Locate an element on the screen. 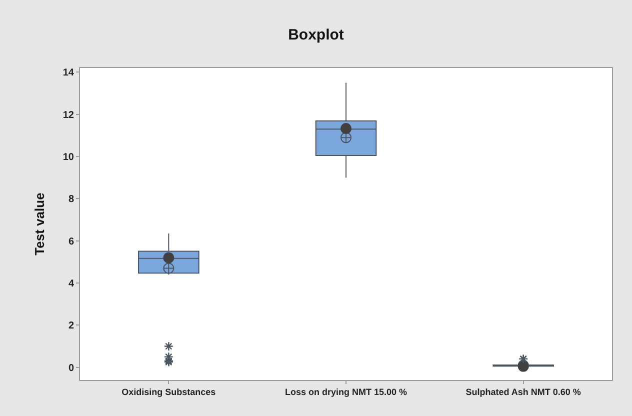 The height and width of the screenshot is (416, 632). x-tick-label: Loss on drying NMT 15.00 % is located at coordinates (346, 391).